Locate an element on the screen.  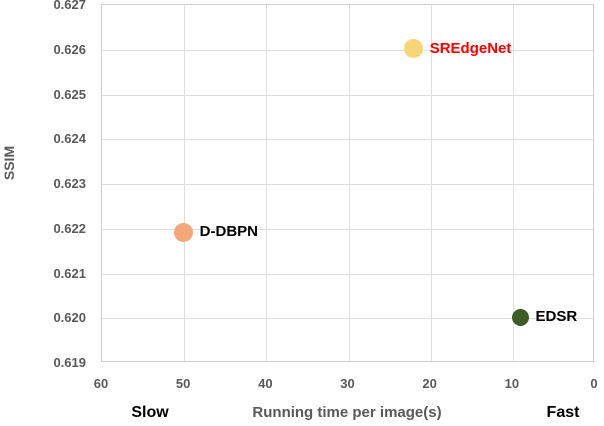
data-point-edsr is located at coordinates (520, 317).